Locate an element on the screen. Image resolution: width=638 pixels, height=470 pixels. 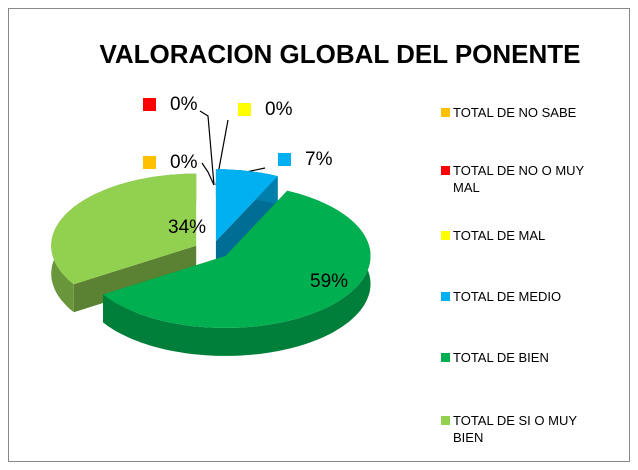
legend-label: TOTAL DE MAL is located at coordinates (499, 235).